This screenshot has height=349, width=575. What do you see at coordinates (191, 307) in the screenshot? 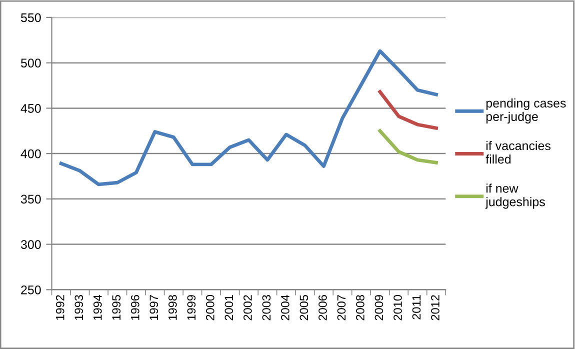
I see `x-tick-label: 1999` at bounding box center [191, 307].